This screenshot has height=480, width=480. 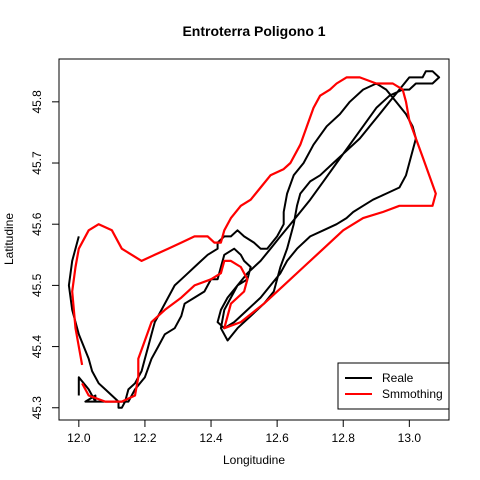 I want to click on y-tick-label: 45.7, so click(x=37, y=163).